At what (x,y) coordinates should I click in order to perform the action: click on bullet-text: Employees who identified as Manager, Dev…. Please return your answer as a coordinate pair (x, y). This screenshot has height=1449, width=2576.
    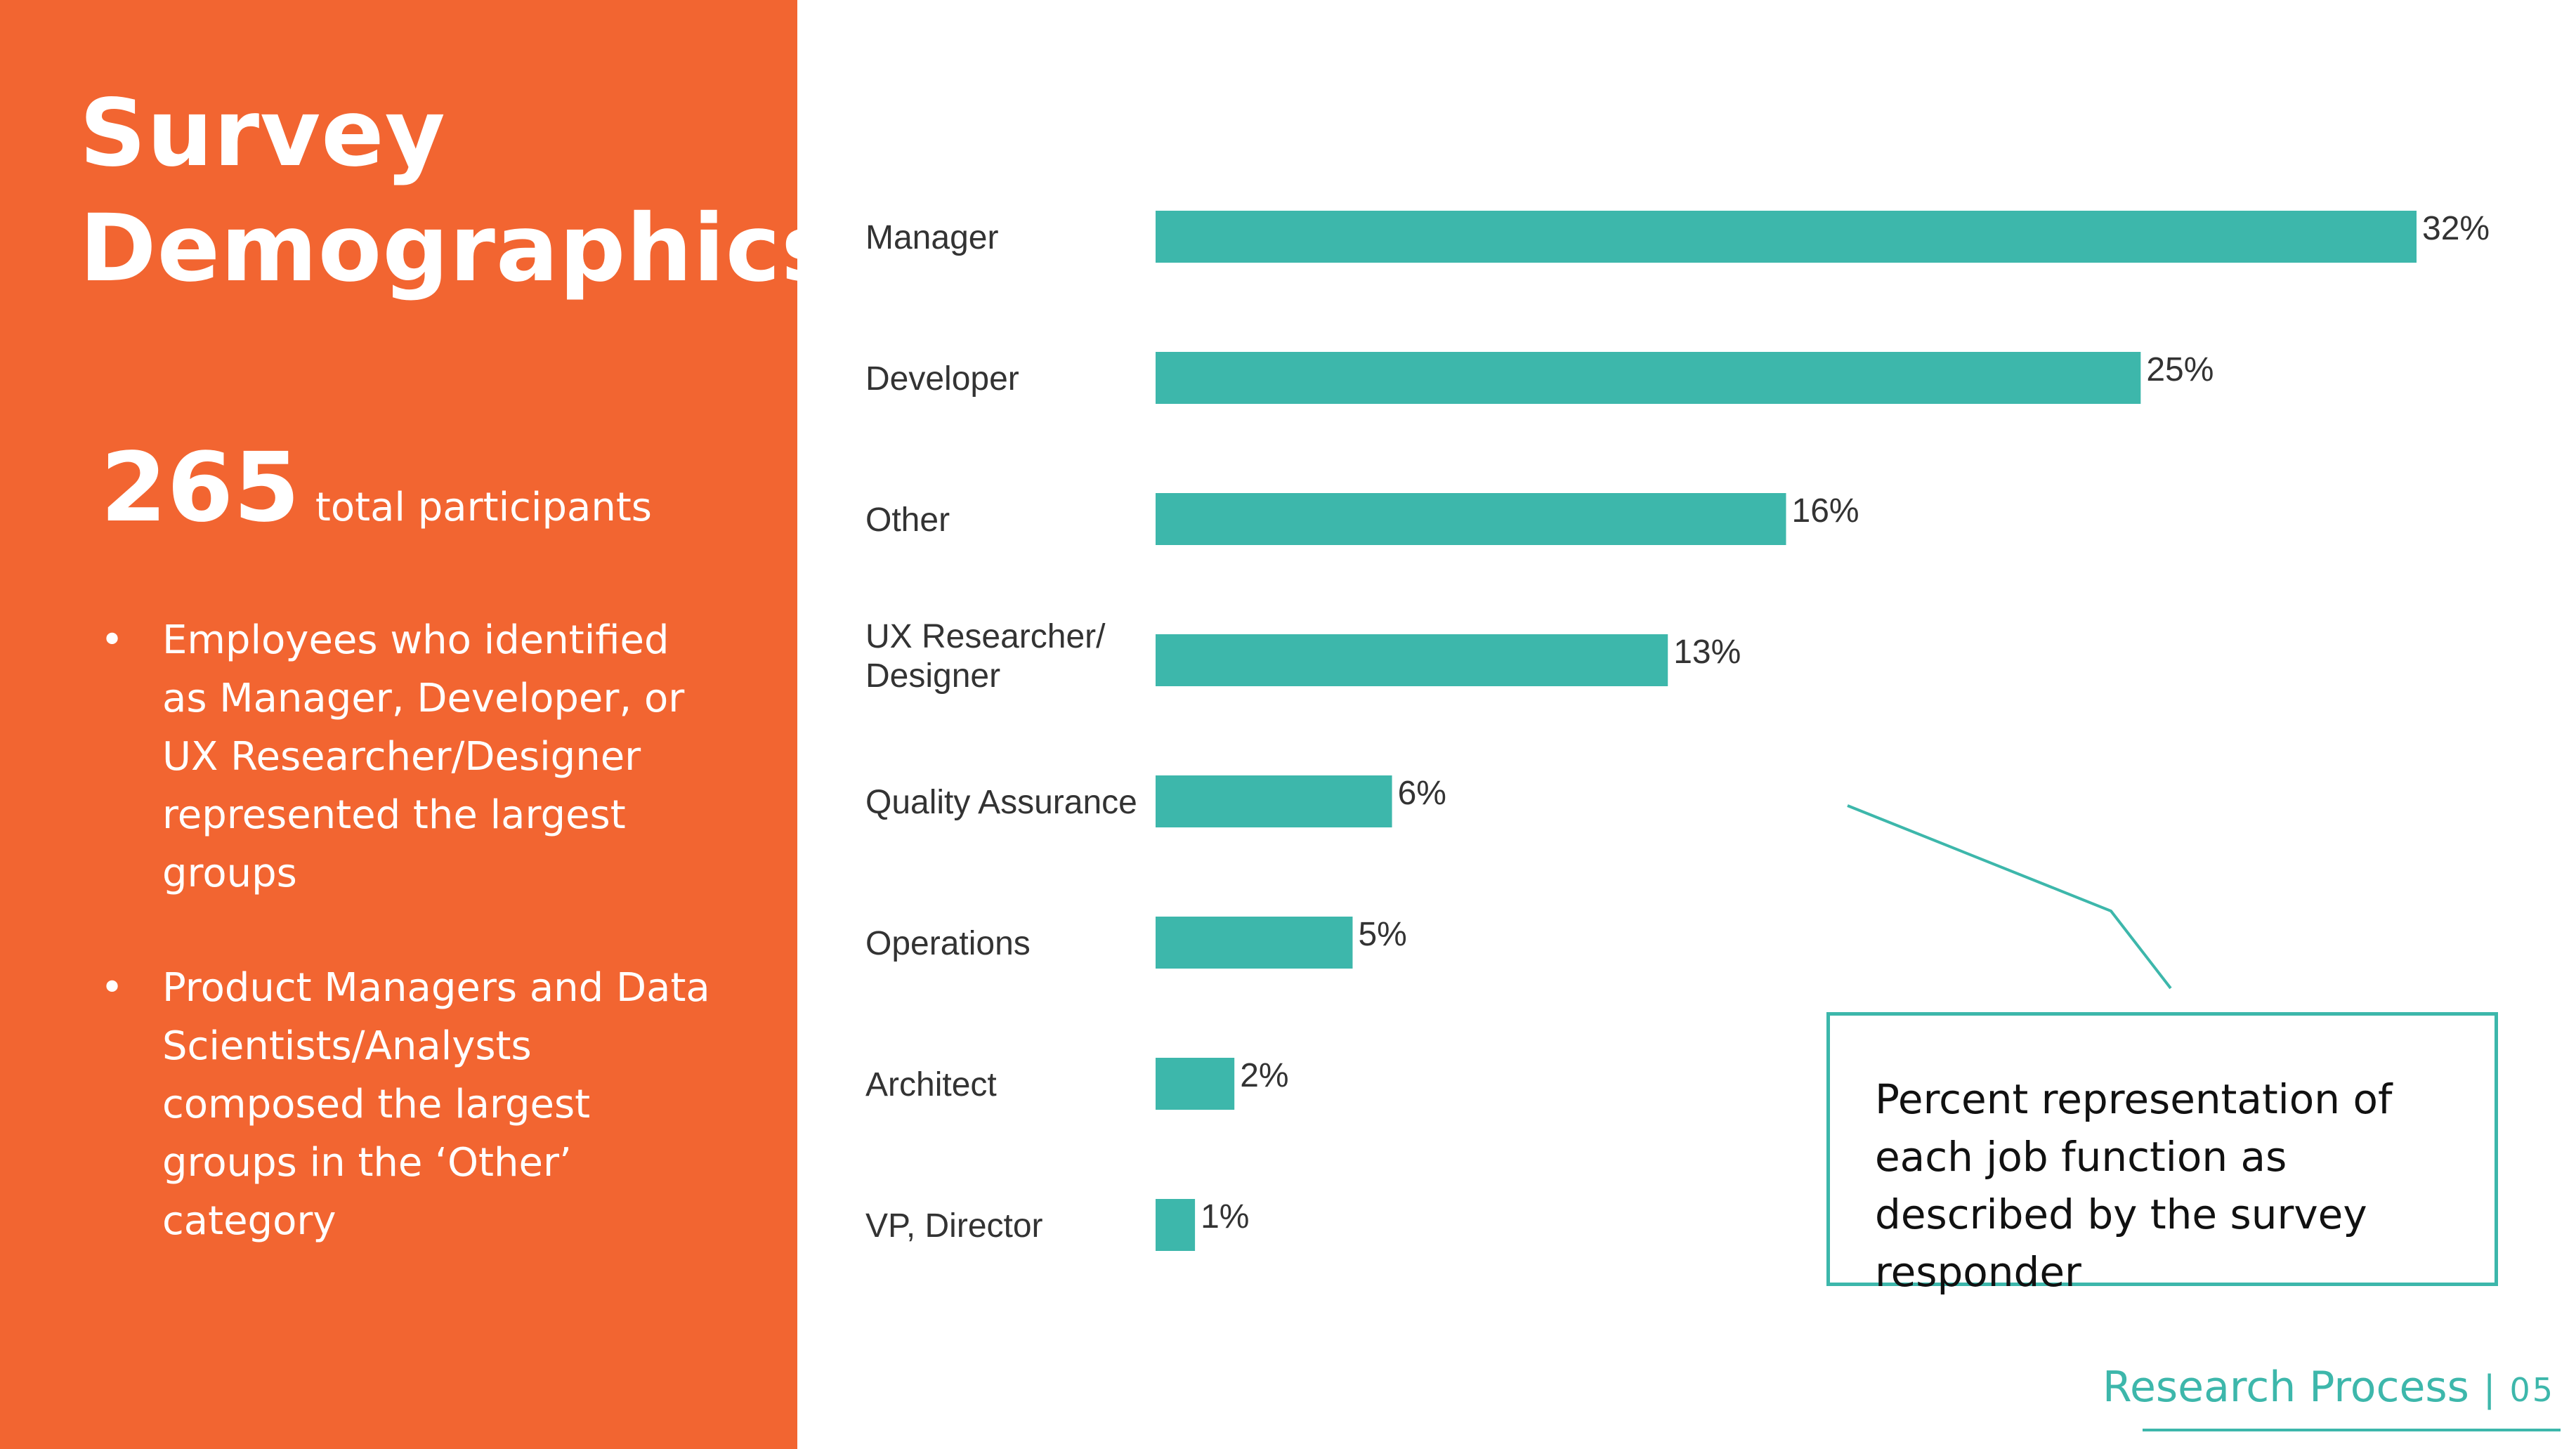
    Looking at the image, I should click on (423, 756).